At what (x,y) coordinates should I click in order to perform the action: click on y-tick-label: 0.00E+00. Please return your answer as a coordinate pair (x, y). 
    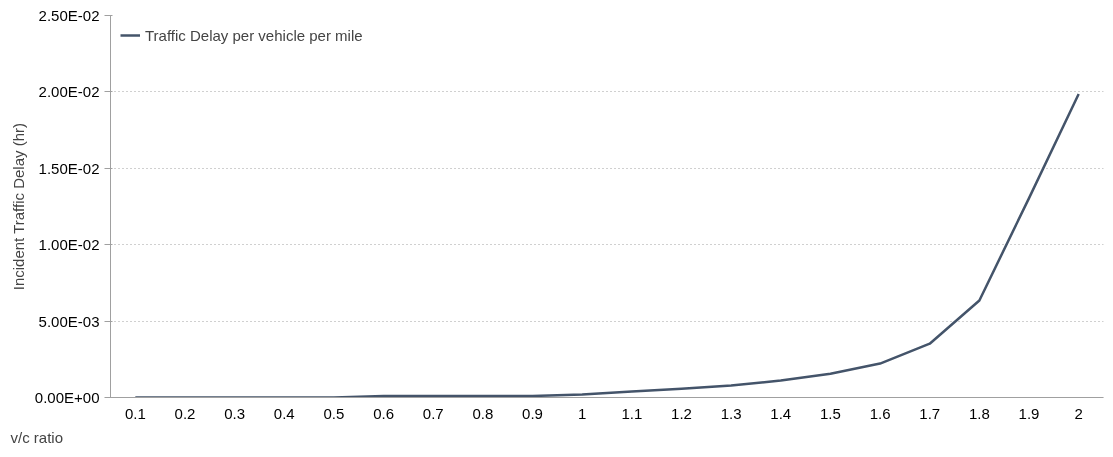
    Looking at the image, I should click on (67, 397).